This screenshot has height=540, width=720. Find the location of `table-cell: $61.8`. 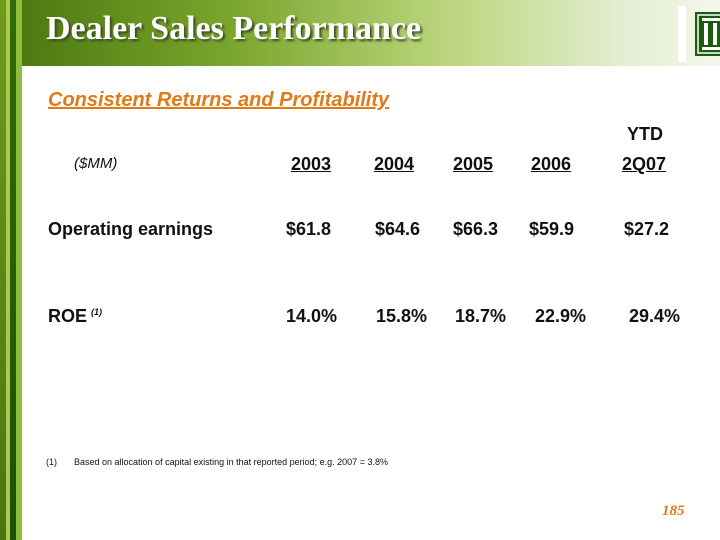

table-cell: $61.8 is located at coordinates (309, 229).